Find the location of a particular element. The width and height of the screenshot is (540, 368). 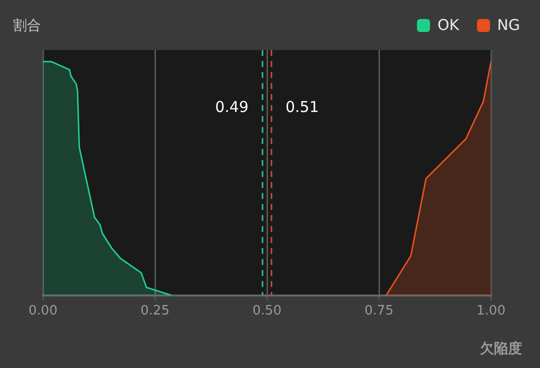

x-tick-label: 1.00 is located at coordinates (491, 311).